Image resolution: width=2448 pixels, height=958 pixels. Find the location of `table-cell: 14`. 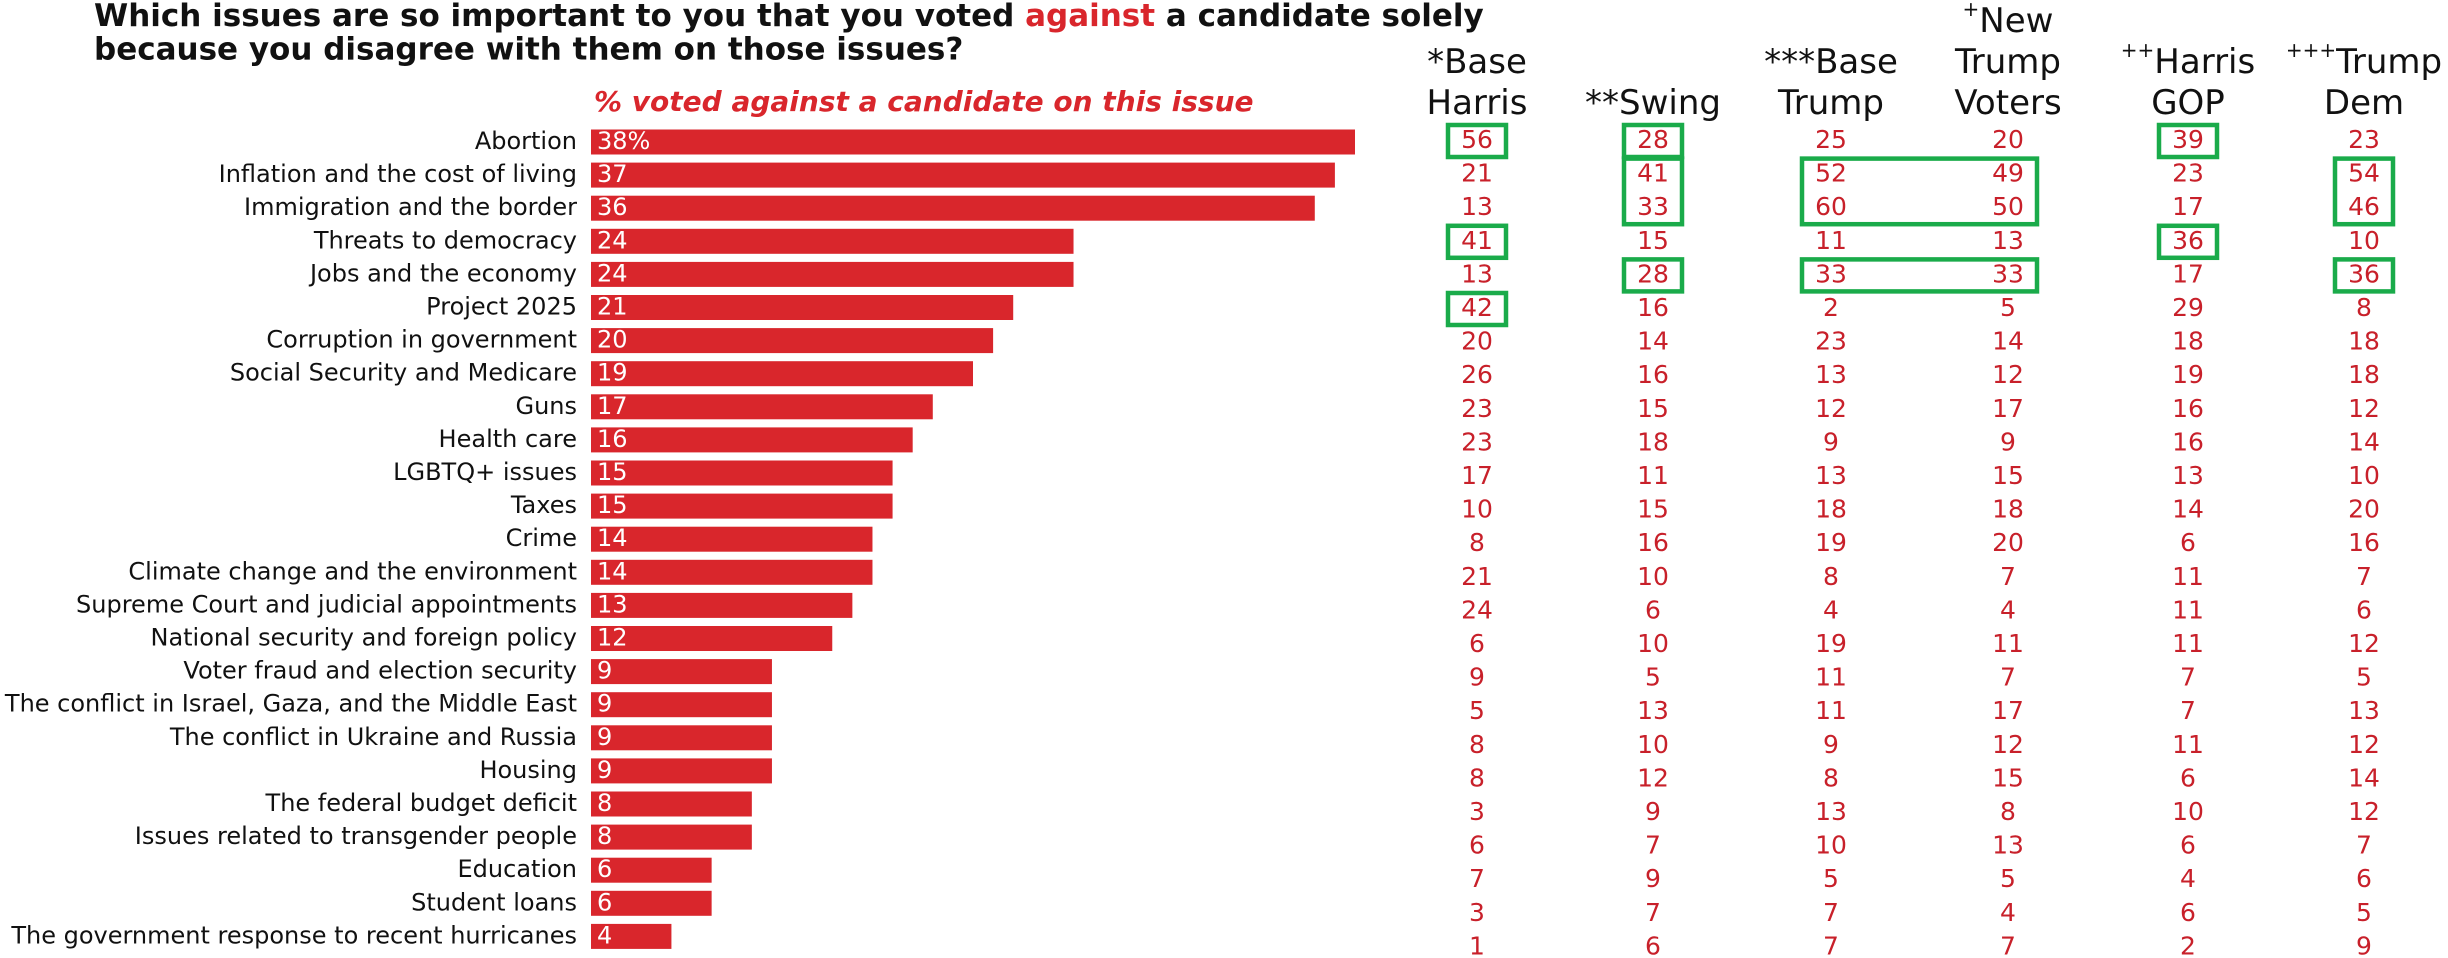

table-cell: 14 is located at coordinates (2364, 777).